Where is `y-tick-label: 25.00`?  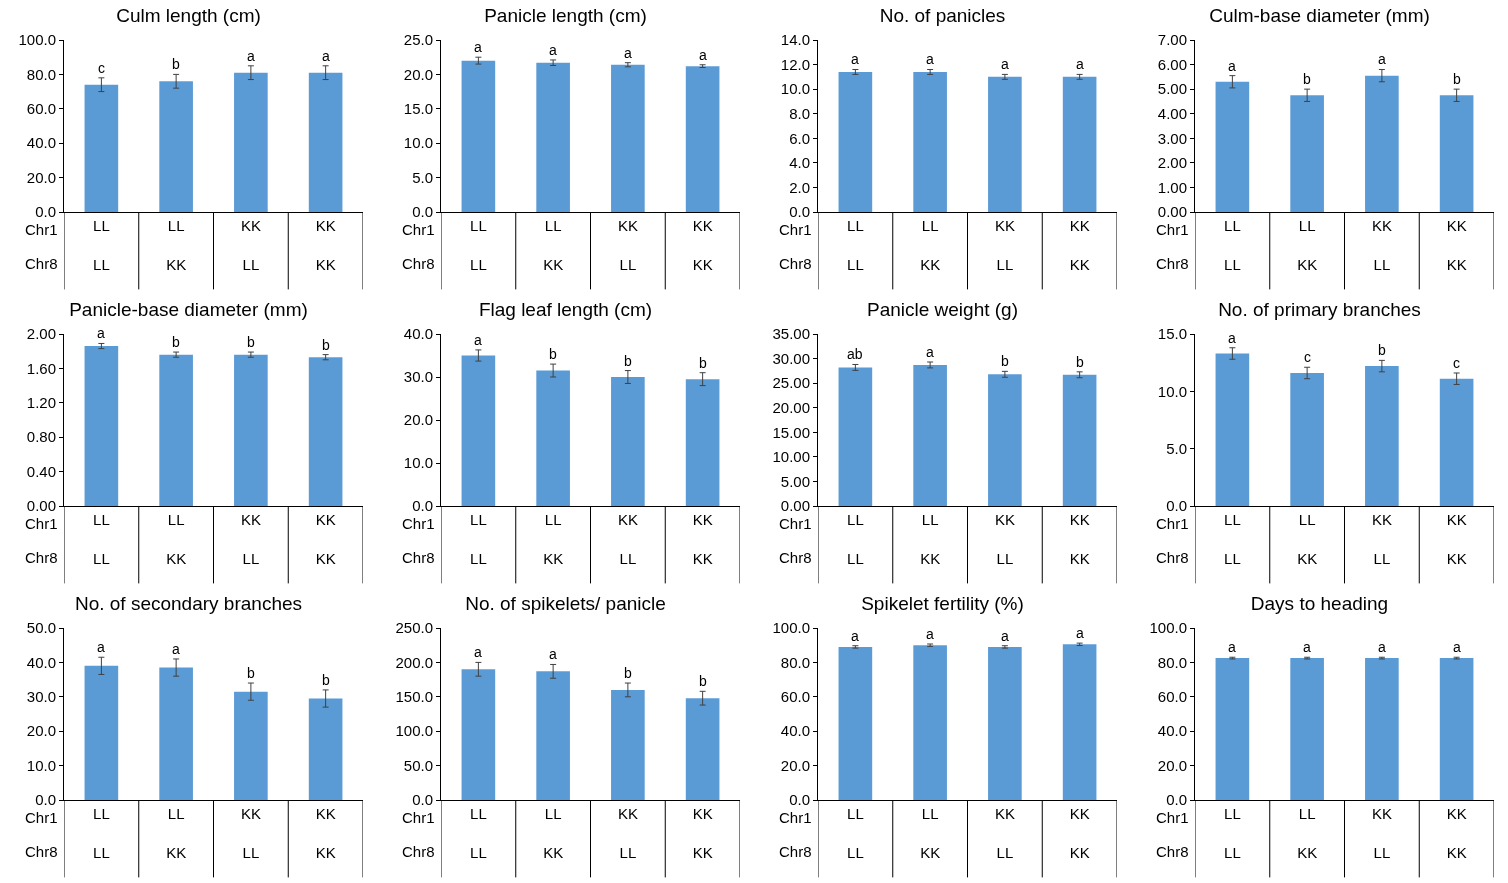
y-tick-label: 25.00 is located at coordinates (791, 383).